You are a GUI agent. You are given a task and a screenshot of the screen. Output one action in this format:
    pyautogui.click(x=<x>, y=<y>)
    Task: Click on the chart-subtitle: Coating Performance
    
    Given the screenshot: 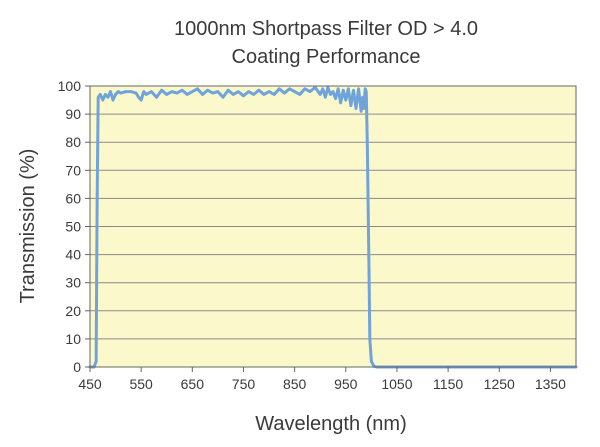 What is the action you would take?
    pyautogui.click(x=326, y=57)
    